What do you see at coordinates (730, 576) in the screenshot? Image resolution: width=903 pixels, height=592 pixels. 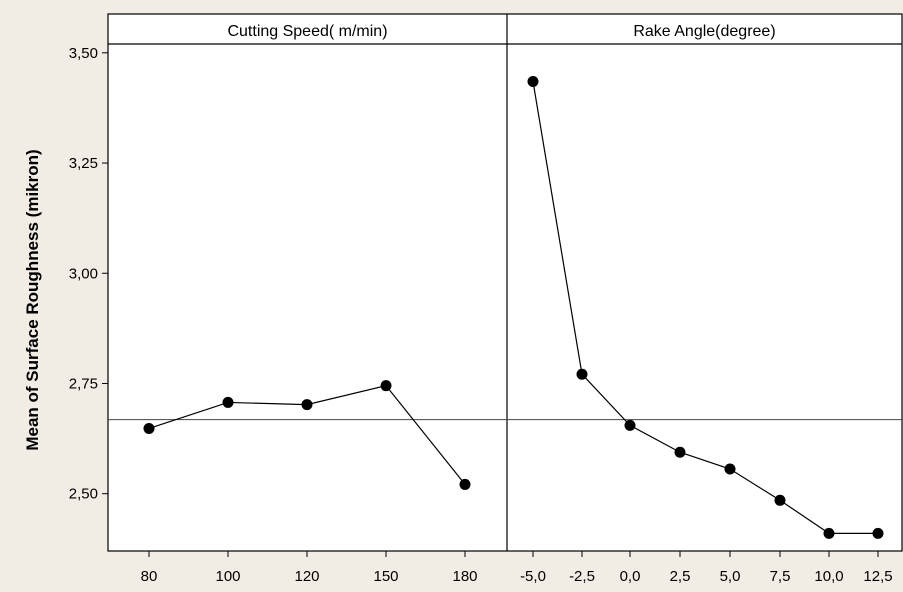 I see `rake-angle-x-tick-label: 5,0` at bounding box center [730, 576].